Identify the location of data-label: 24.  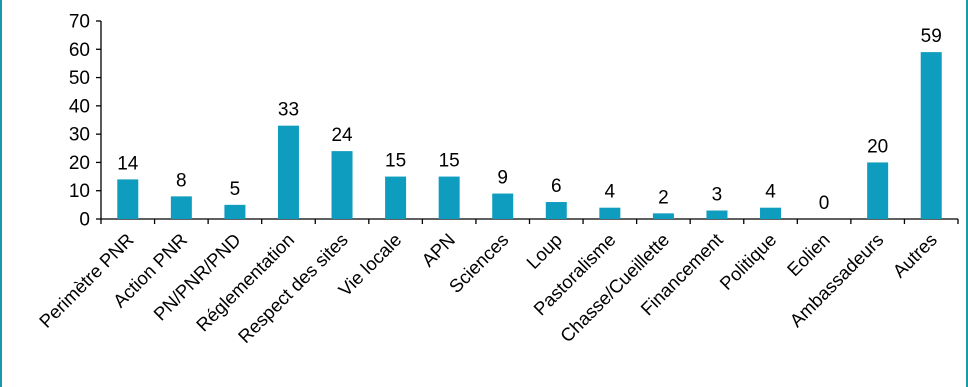
(342, 135).